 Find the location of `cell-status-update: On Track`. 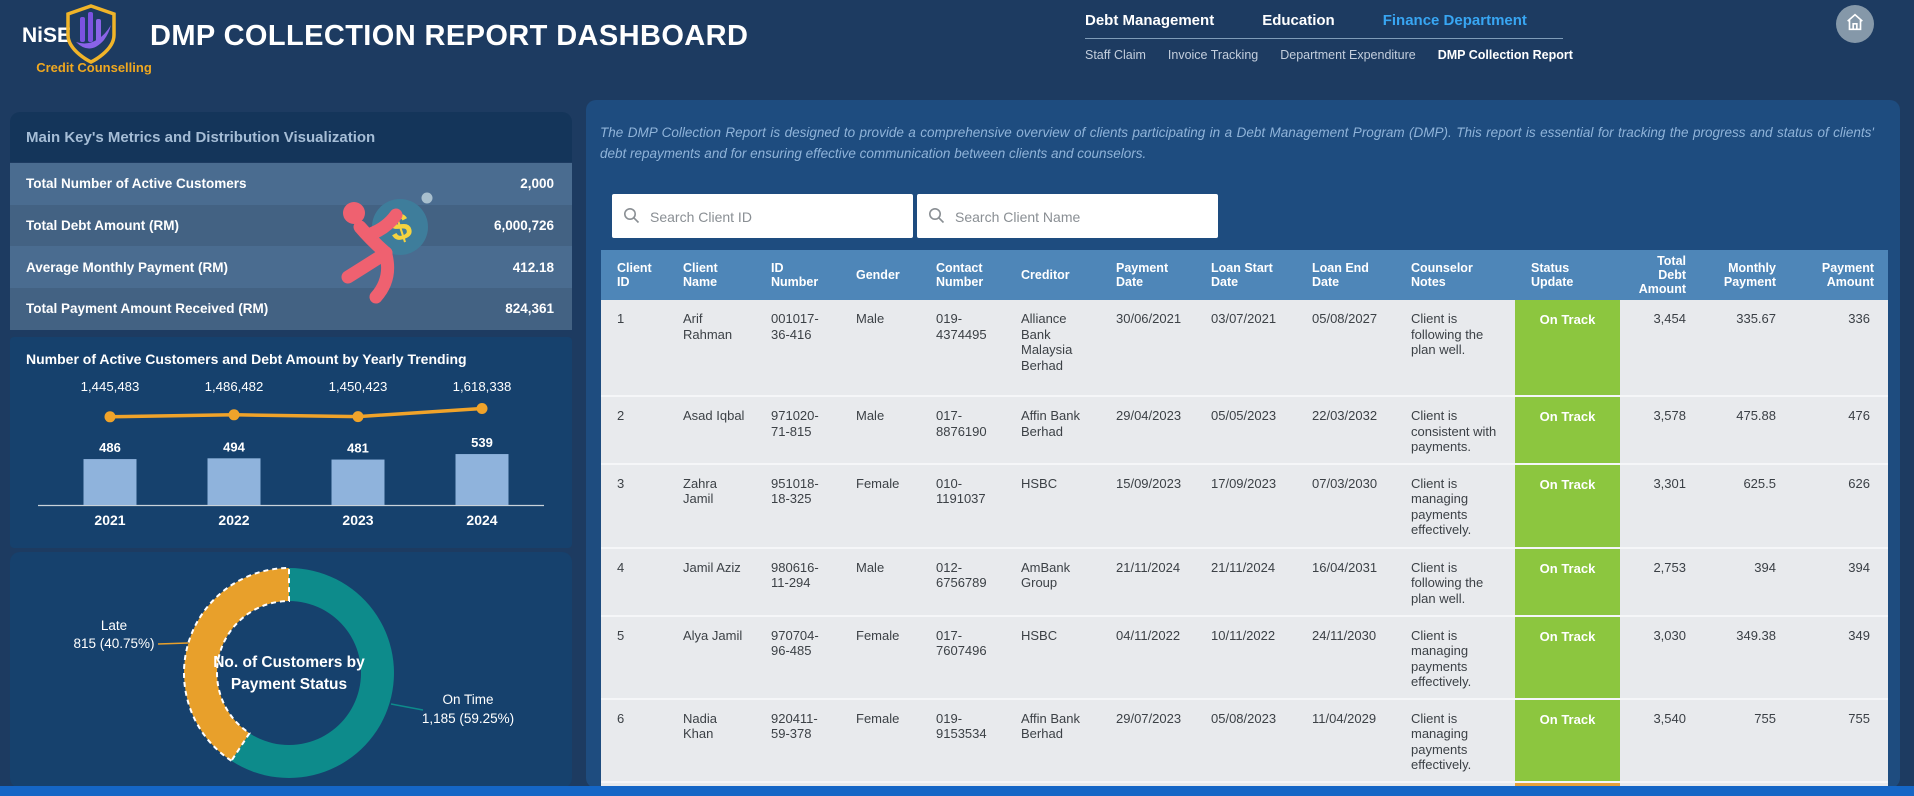

cell-status-update: On Track is located at coordinates (1567, 657).